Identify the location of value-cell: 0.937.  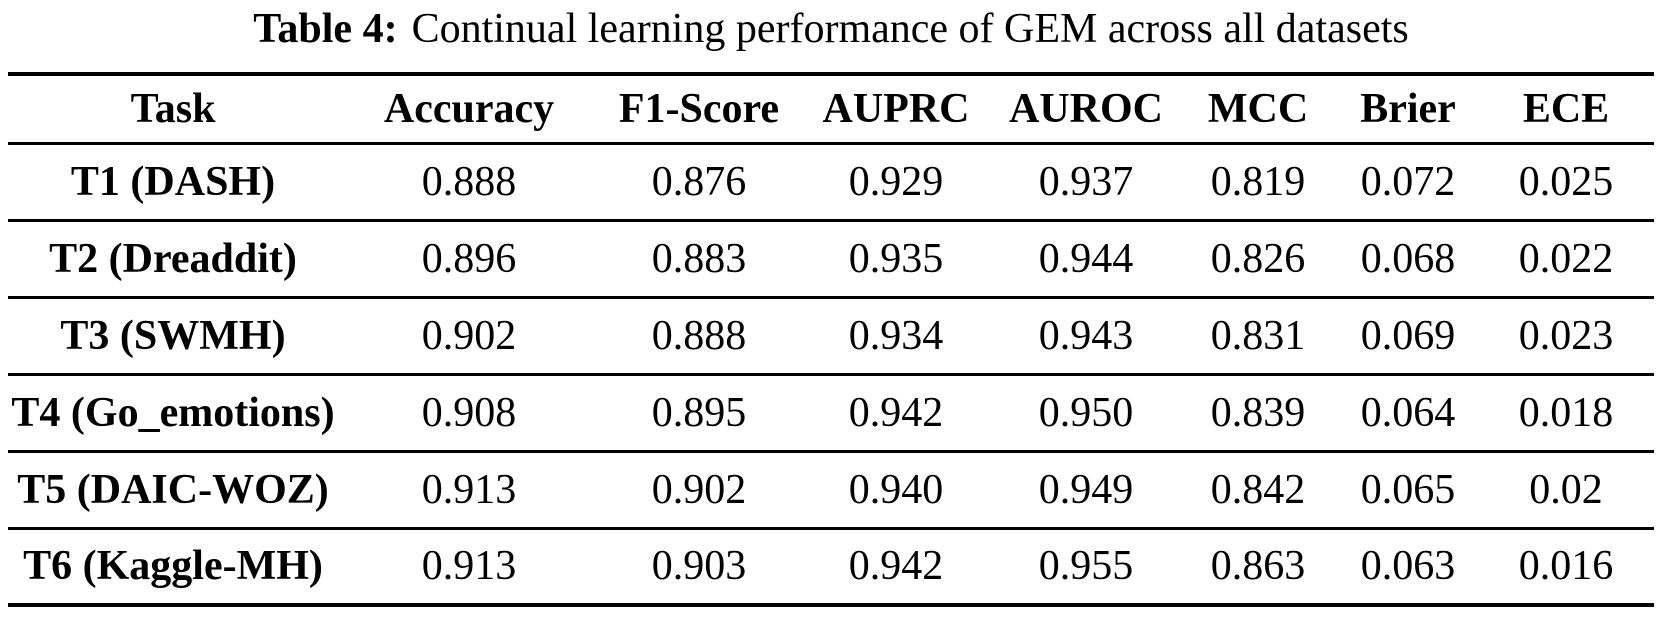
(1086, 182).